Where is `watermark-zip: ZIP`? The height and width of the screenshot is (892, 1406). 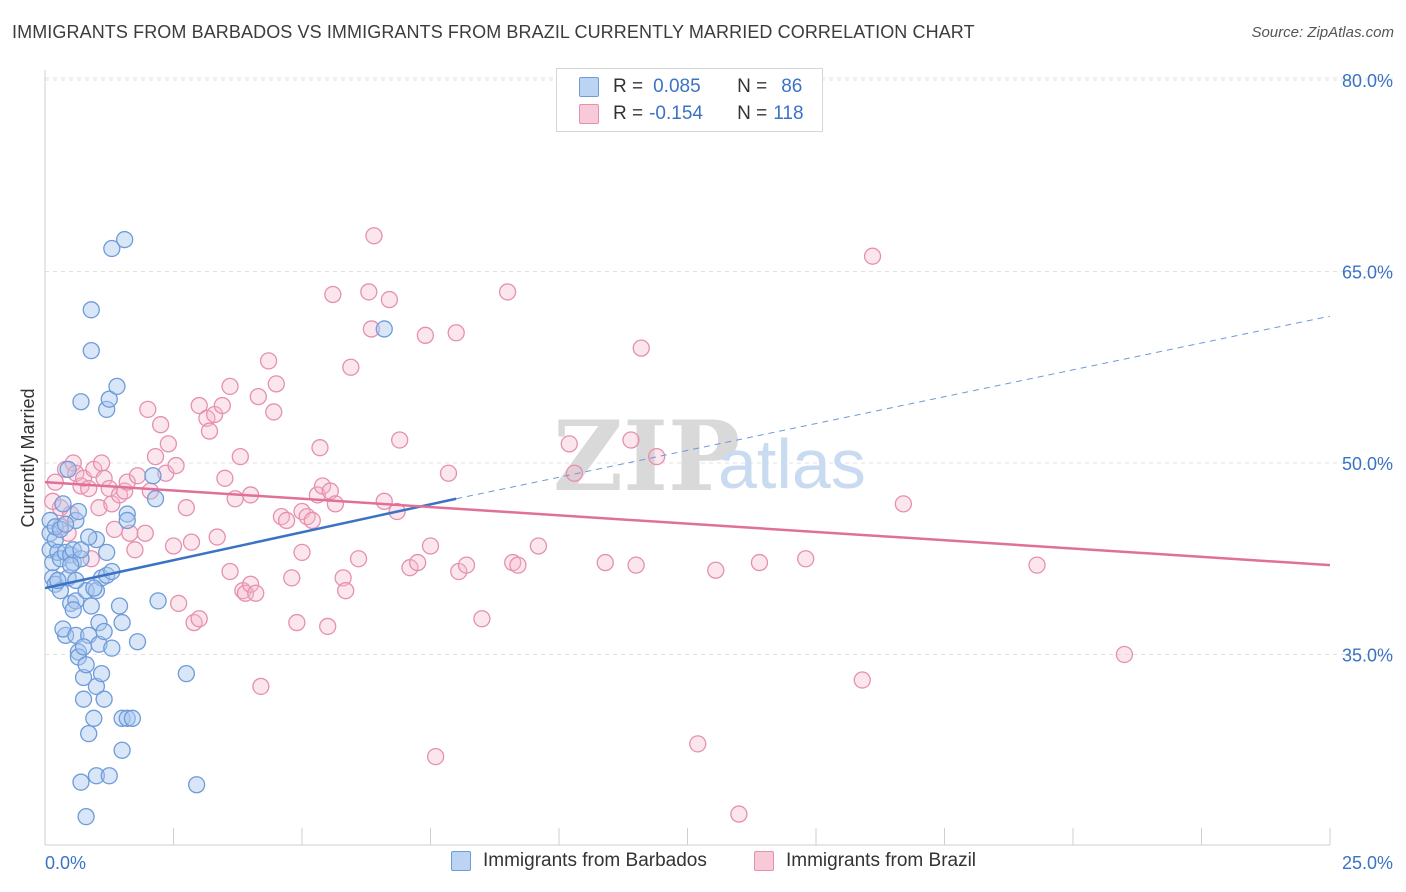
watermark-zip: ZIP is located at coordinates (646, 456).